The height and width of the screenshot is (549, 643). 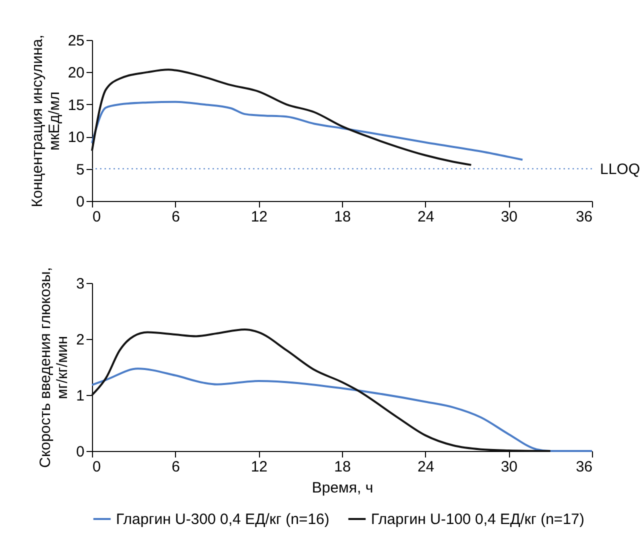 What do you see at coordinates (45, 121) in the screenshot?
I see `y-axis-title: Концентрация инсулина, мкЕд/мл` at bounding box center [45, 121].